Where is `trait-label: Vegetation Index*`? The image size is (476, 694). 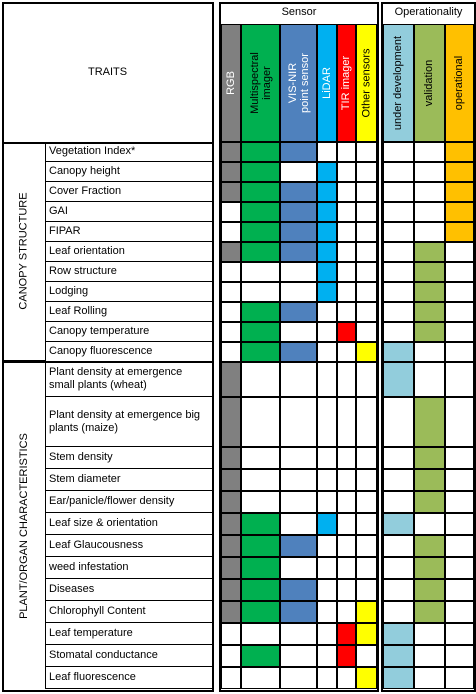
trait-label: Vegetation Index* is located at coordinates (130, 152).